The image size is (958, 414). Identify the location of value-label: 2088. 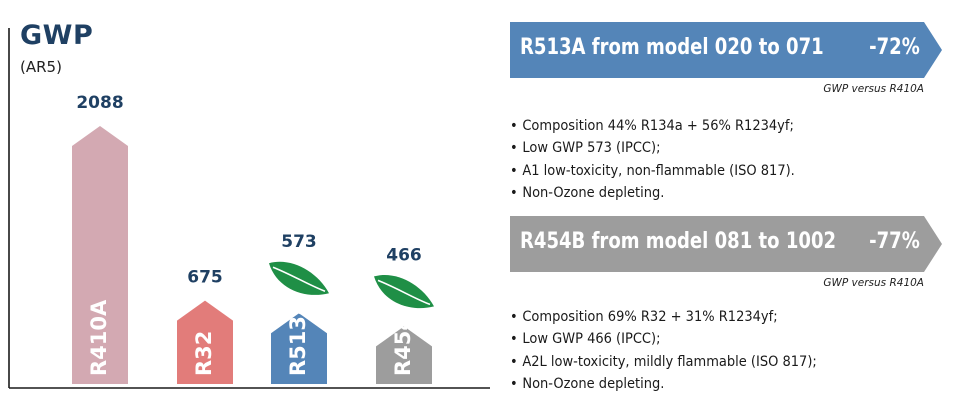
(99, 103).